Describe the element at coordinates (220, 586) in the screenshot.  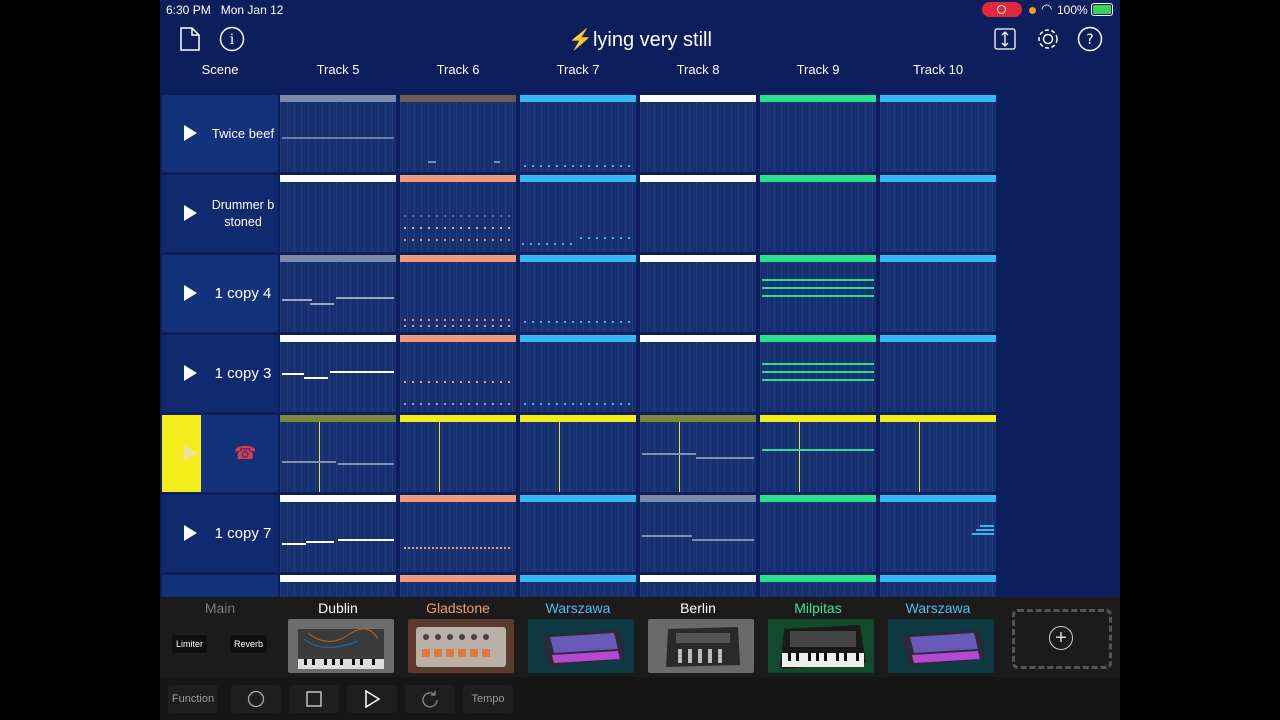
I see `scene-row-partial` at that location.